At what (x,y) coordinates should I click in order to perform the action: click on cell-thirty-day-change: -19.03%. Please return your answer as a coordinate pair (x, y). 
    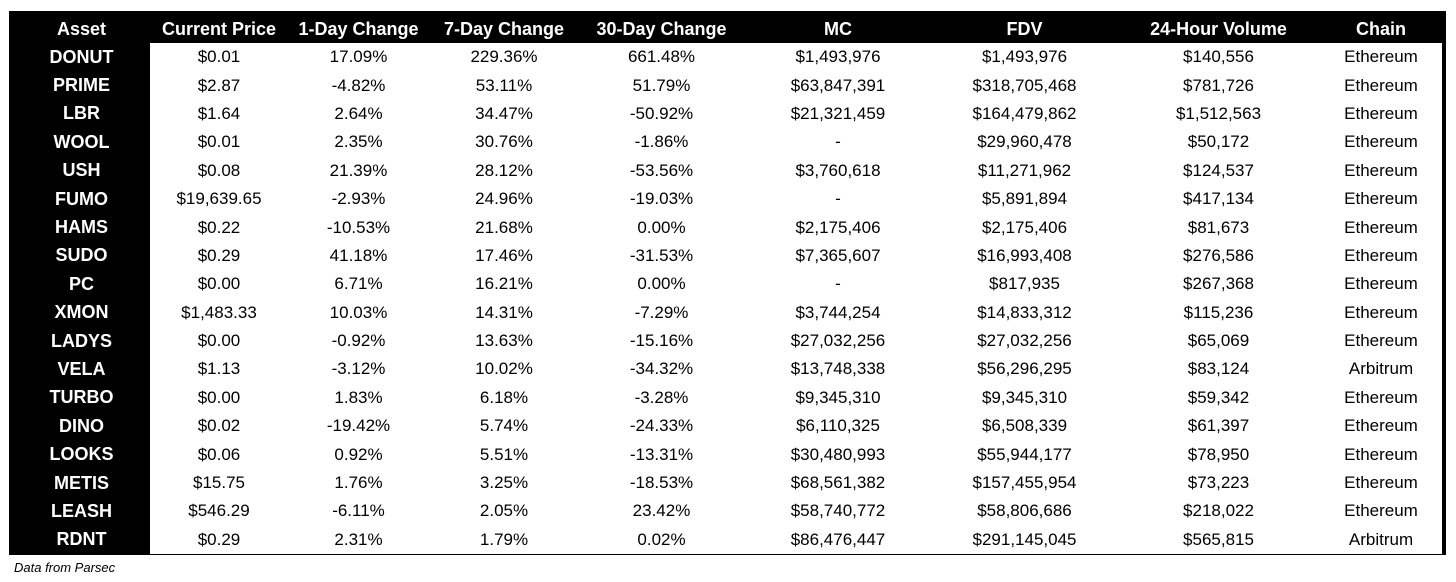
    Looking at the image, I should click on (661, 199).